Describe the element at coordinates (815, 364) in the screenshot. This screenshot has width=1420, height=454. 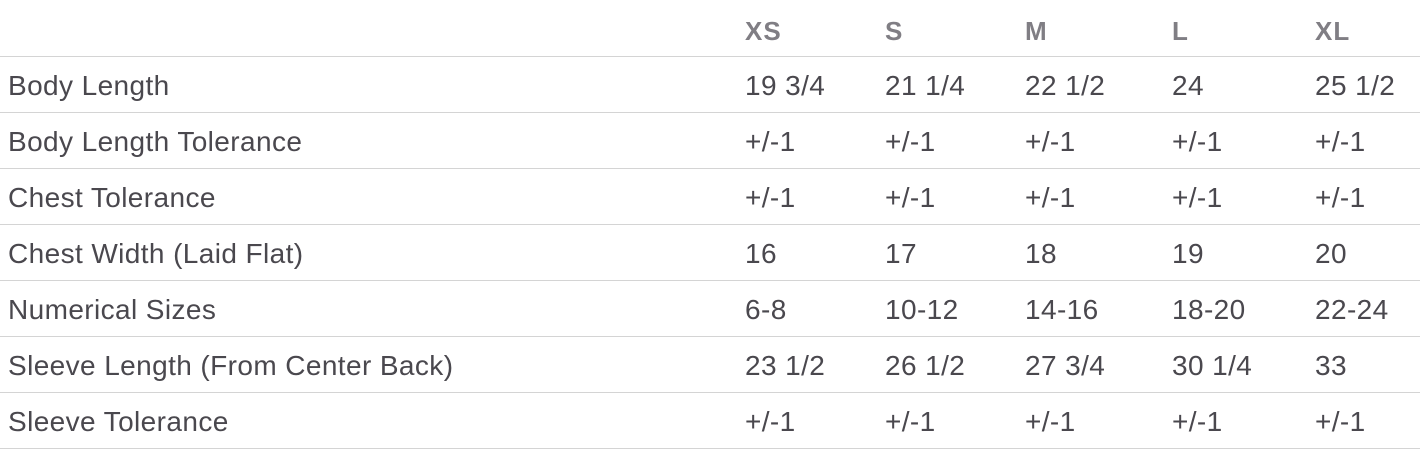
I see `size-value-cell: 23 1/2` at that location.